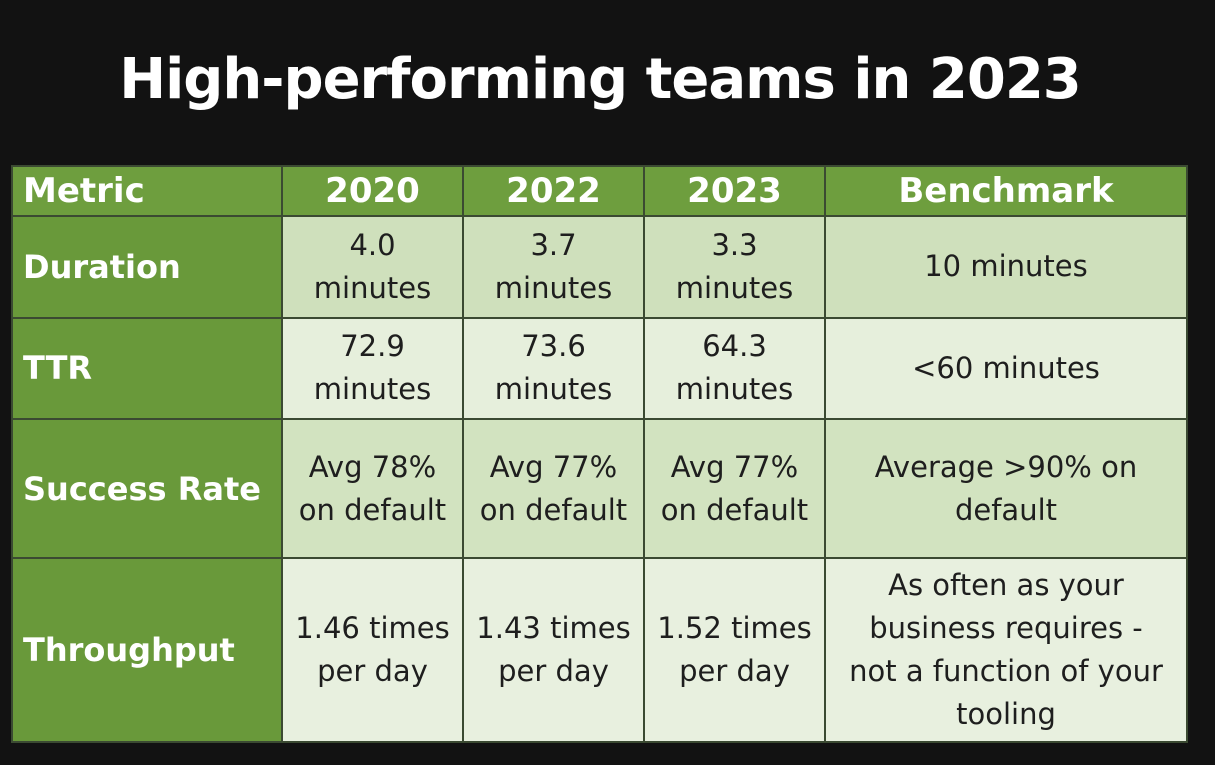 The width and height of the screenshot is (1215, 765). Describe the element at coordinates (372, 191) in the screenshot. I see `header-2020: 2020` at that location.